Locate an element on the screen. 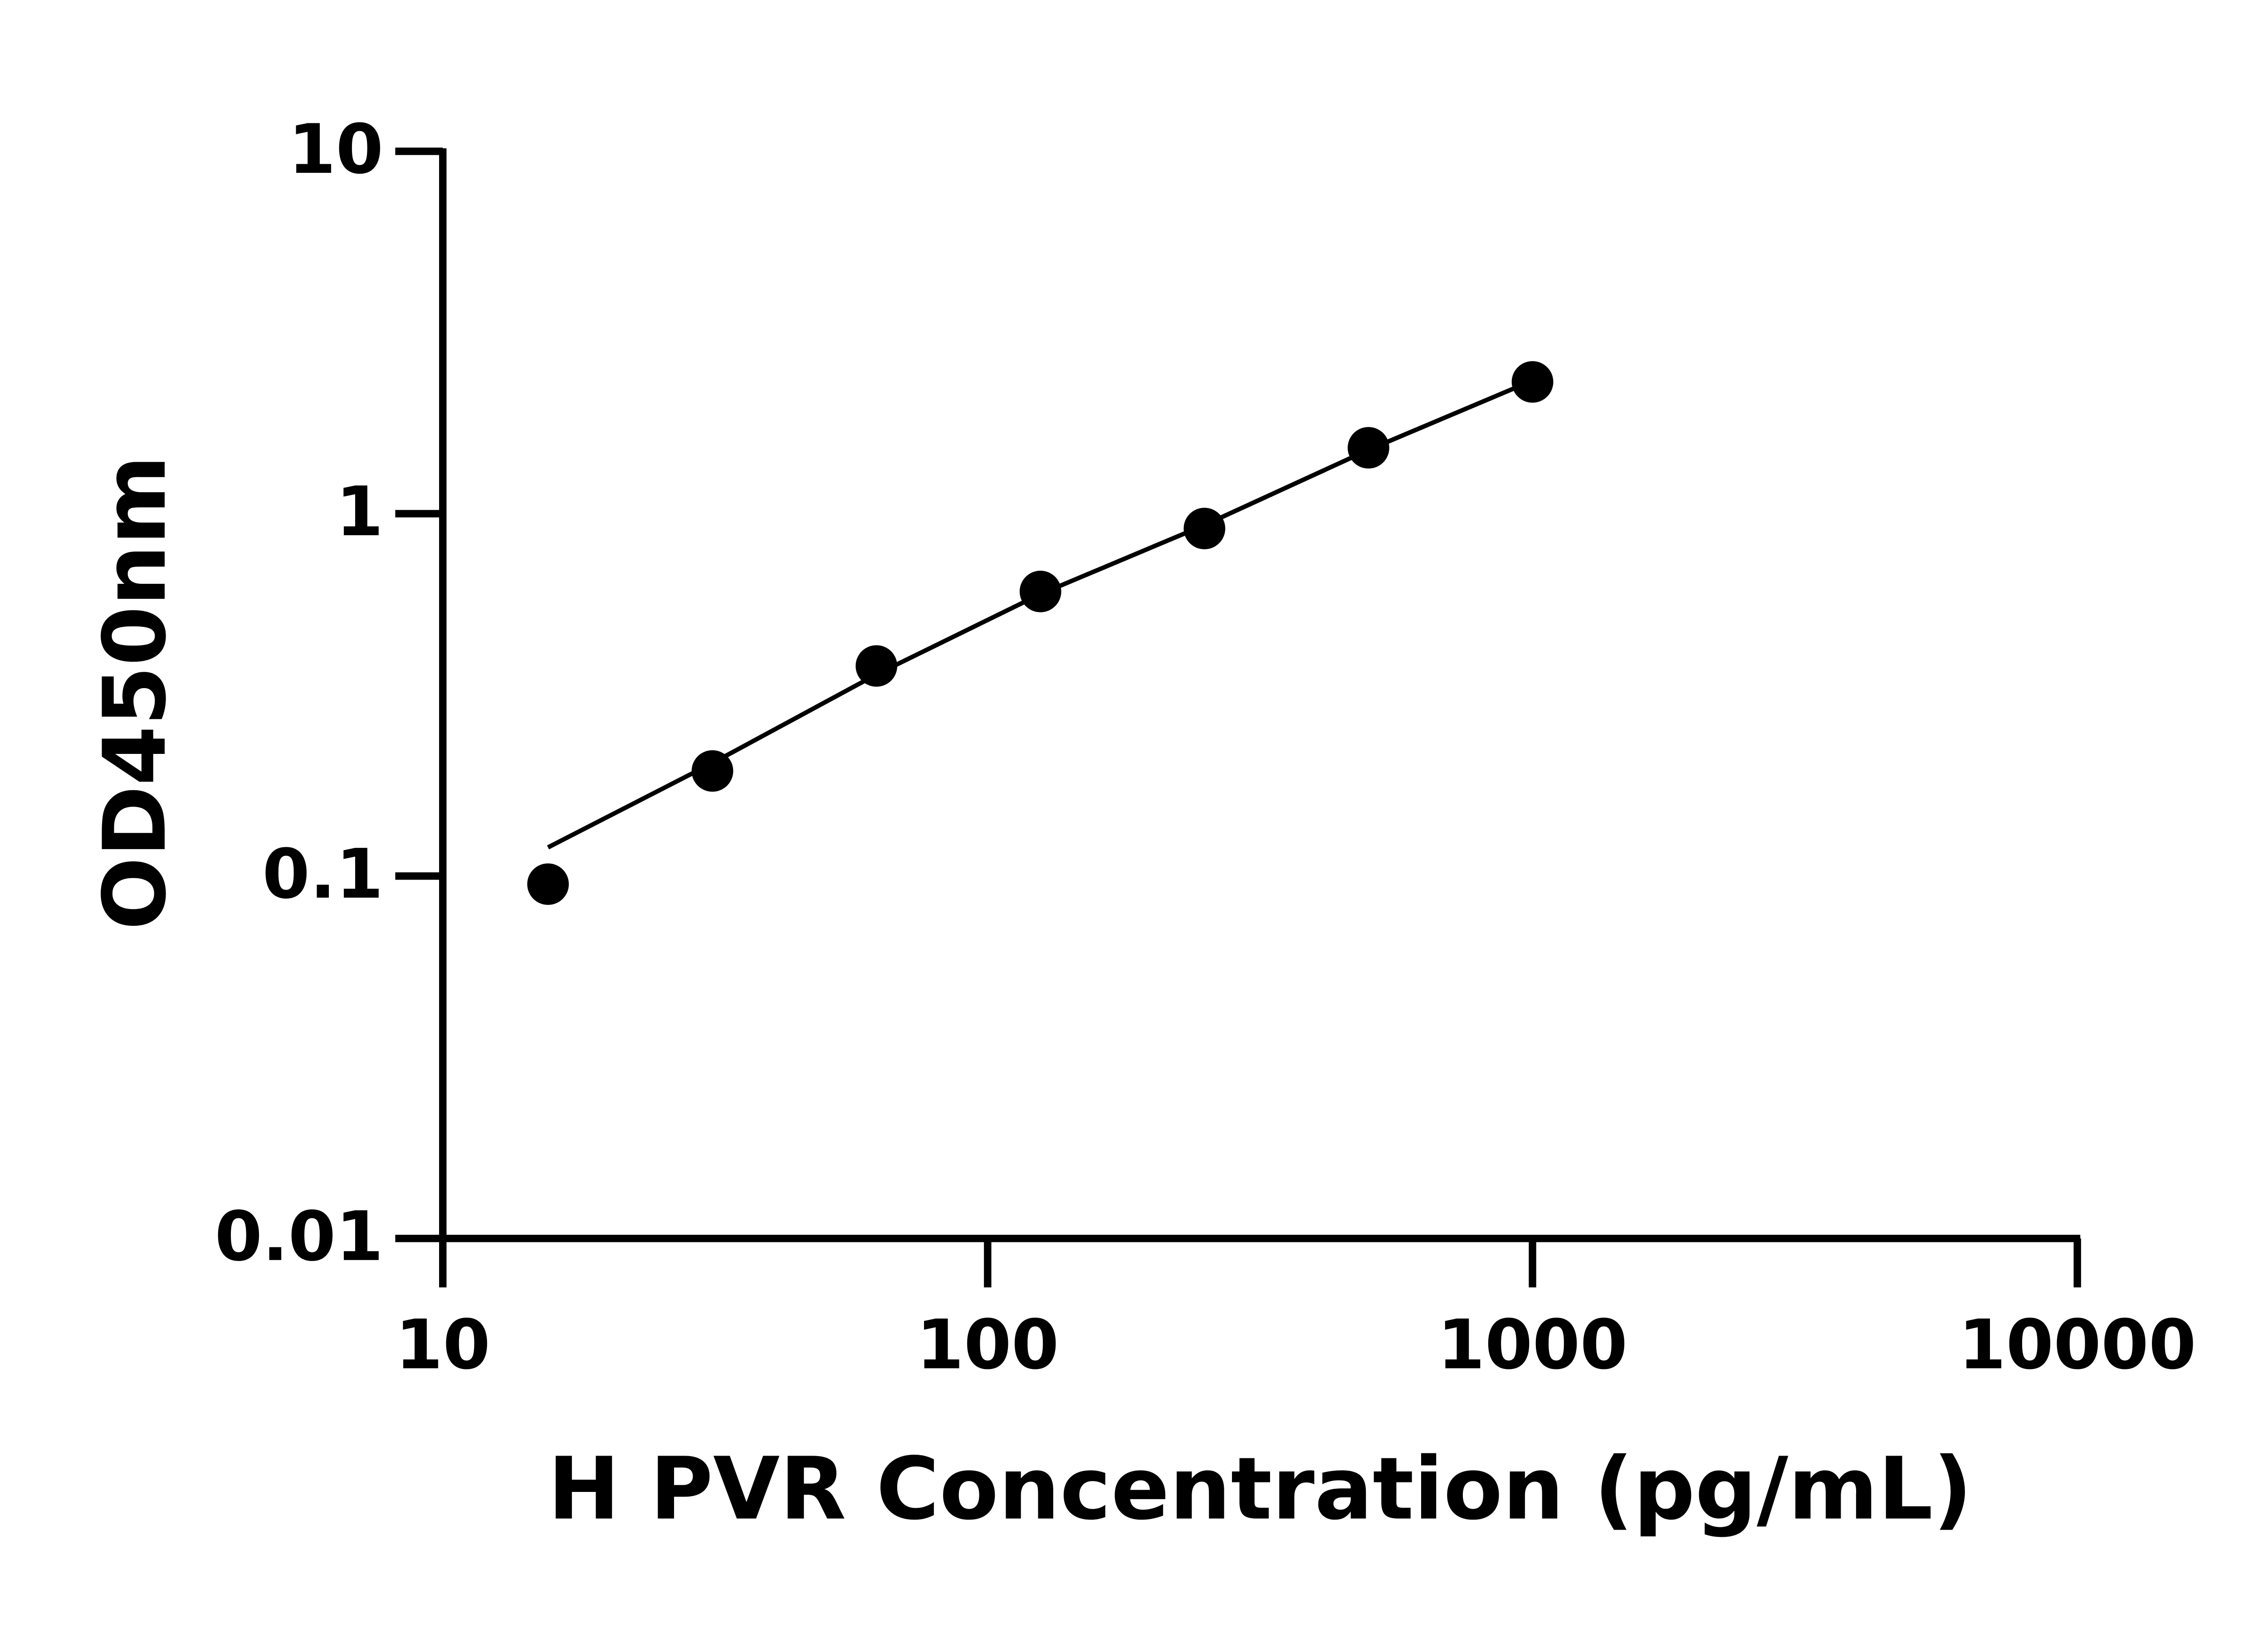 The height and width of the screenshot is (1633, 2268). x-axis-title: H PVR Concentration (pg/mL) is located at coordinates (1260, 1489).